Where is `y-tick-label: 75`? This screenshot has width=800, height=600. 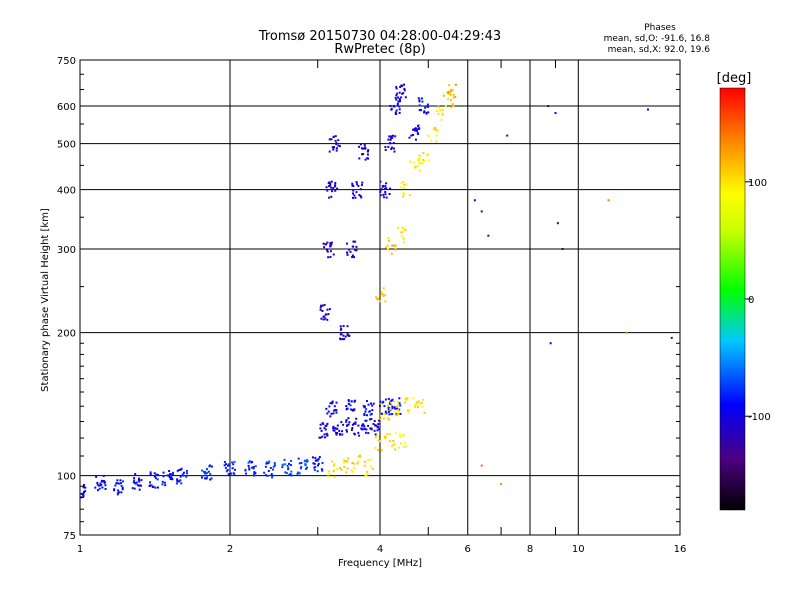 y-tick-label: 75 is located at coordinates (69, 536).